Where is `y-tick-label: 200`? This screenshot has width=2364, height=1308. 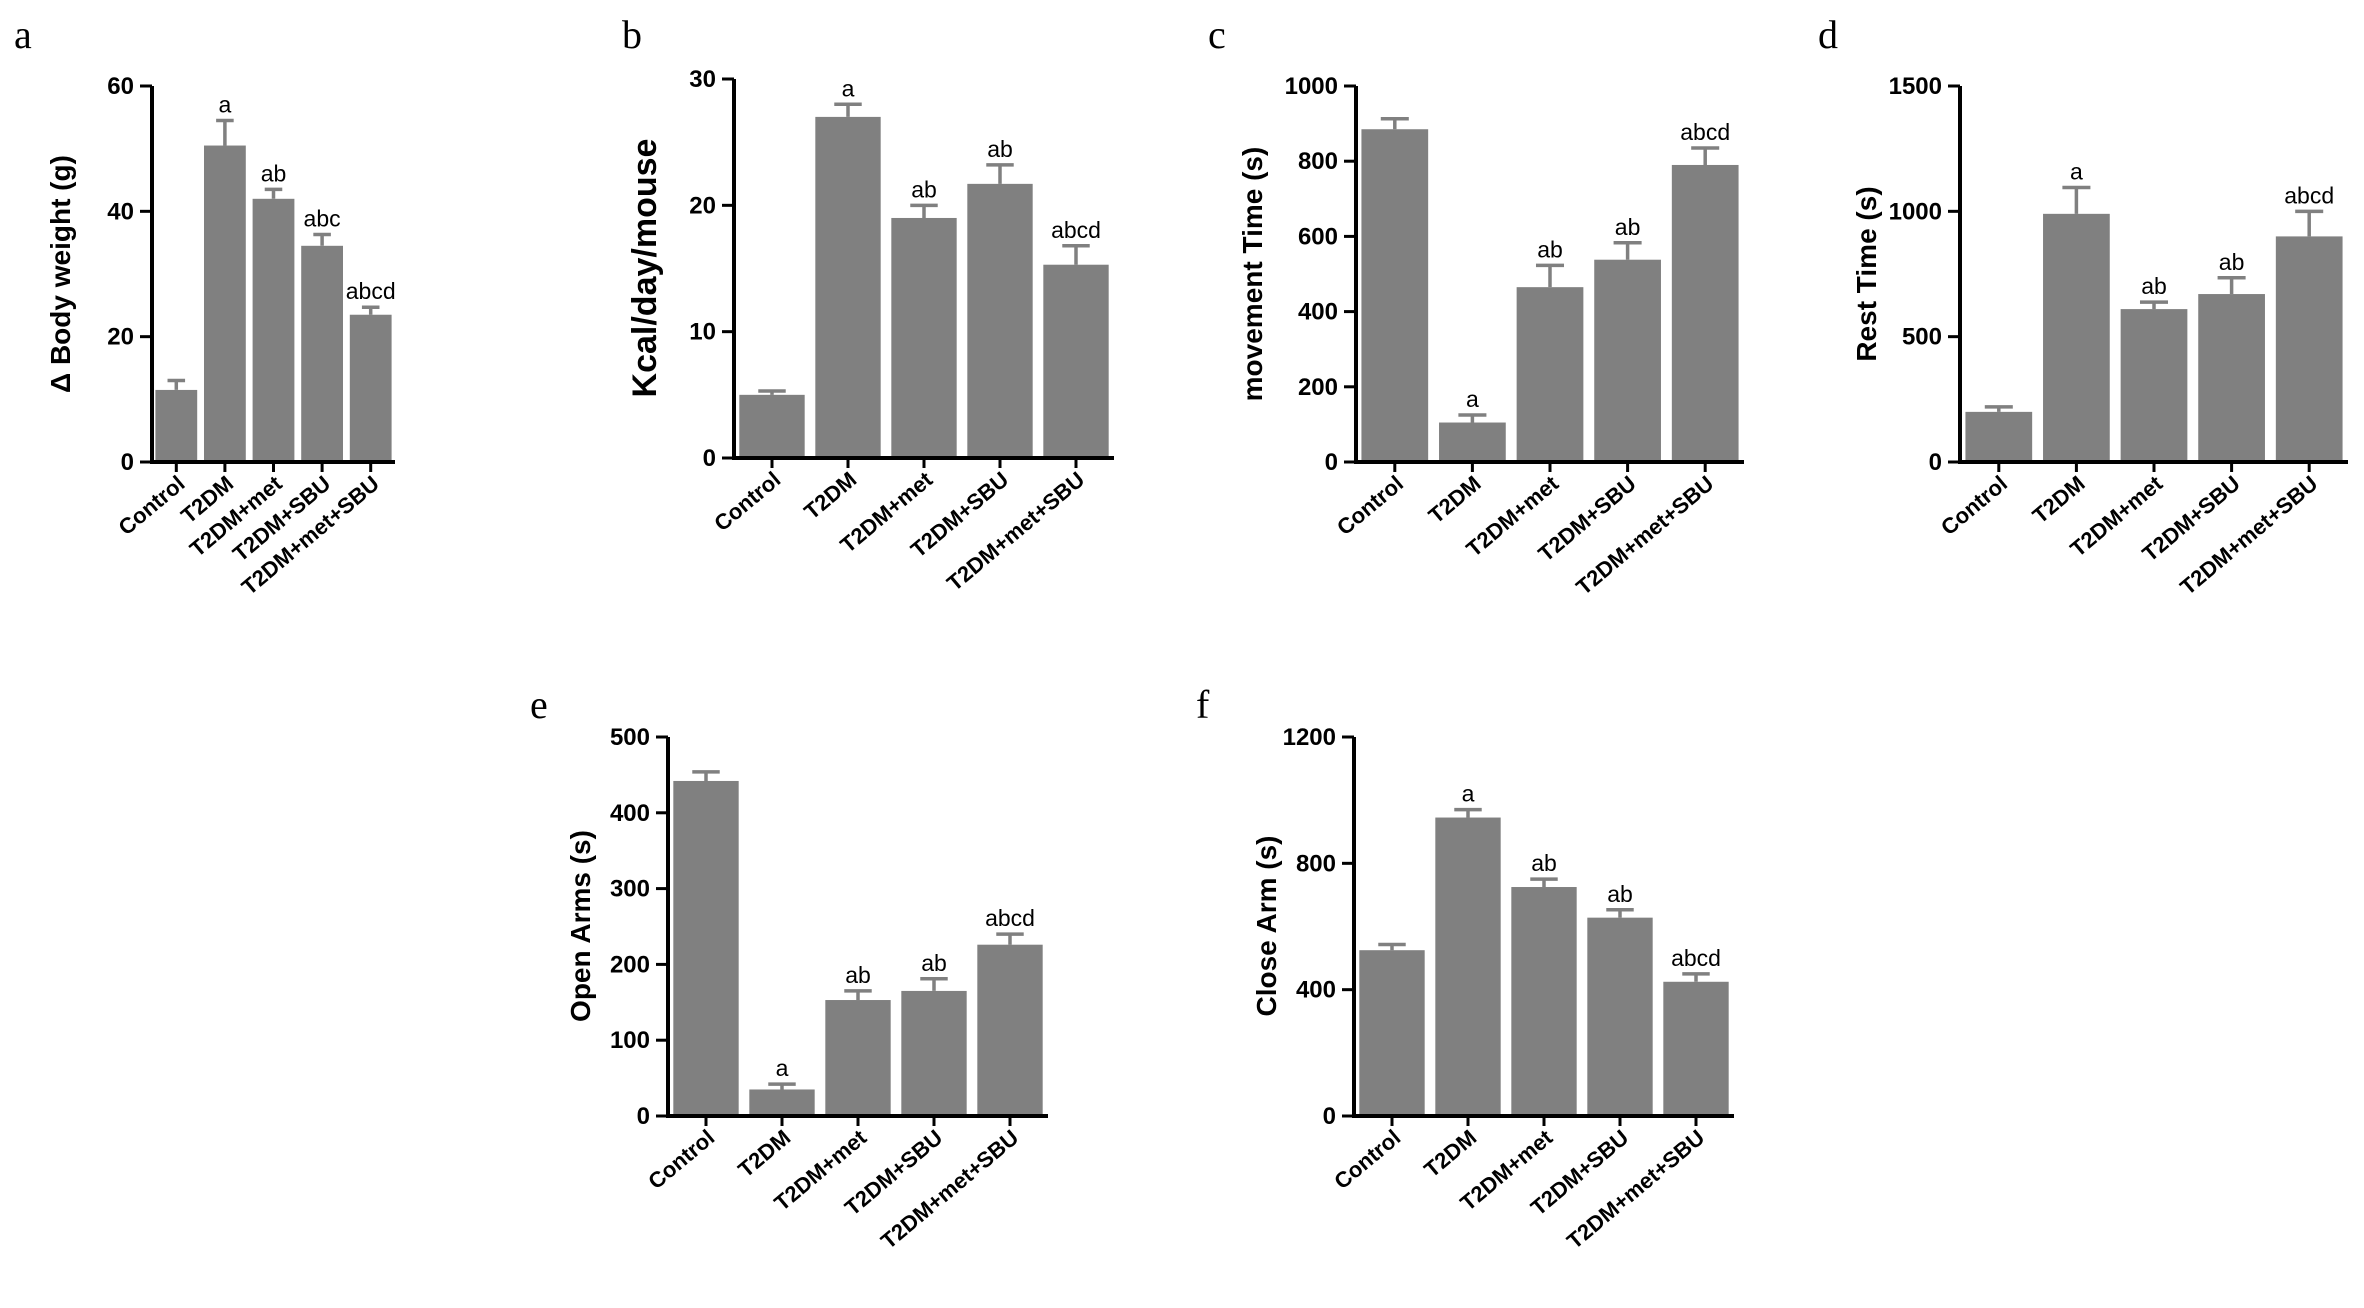
y-tick-label: 200 is located at coordinates (630, 964).